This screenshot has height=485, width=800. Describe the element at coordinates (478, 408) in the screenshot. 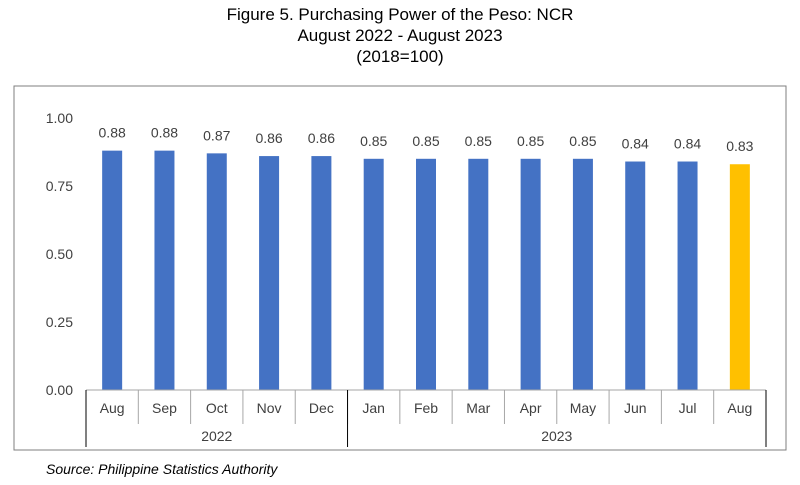

I see `x-tick-label: Mar` at that location.